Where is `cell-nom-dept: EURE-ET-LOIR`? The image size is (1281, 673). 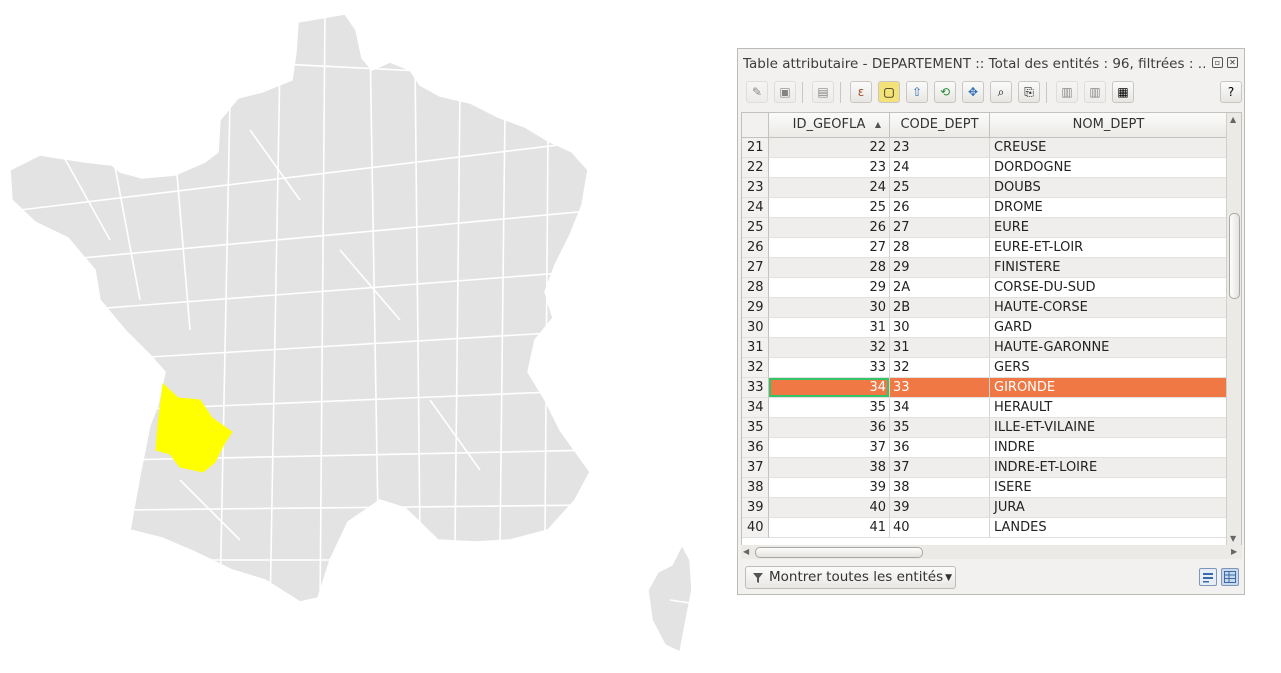
cell-nom-dept: EURE-ET-LOIR is located at coordinates (1109, 248).